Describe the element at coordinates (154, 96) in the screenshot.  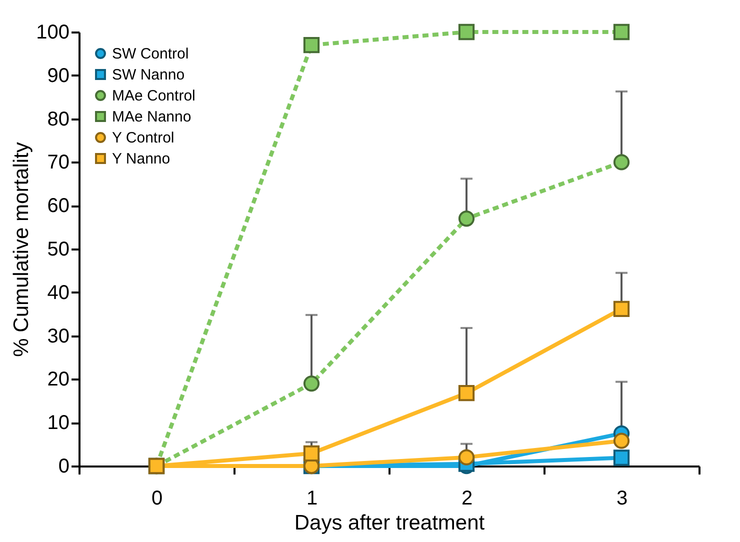
I see `legend-label: MAe Control` at that location.